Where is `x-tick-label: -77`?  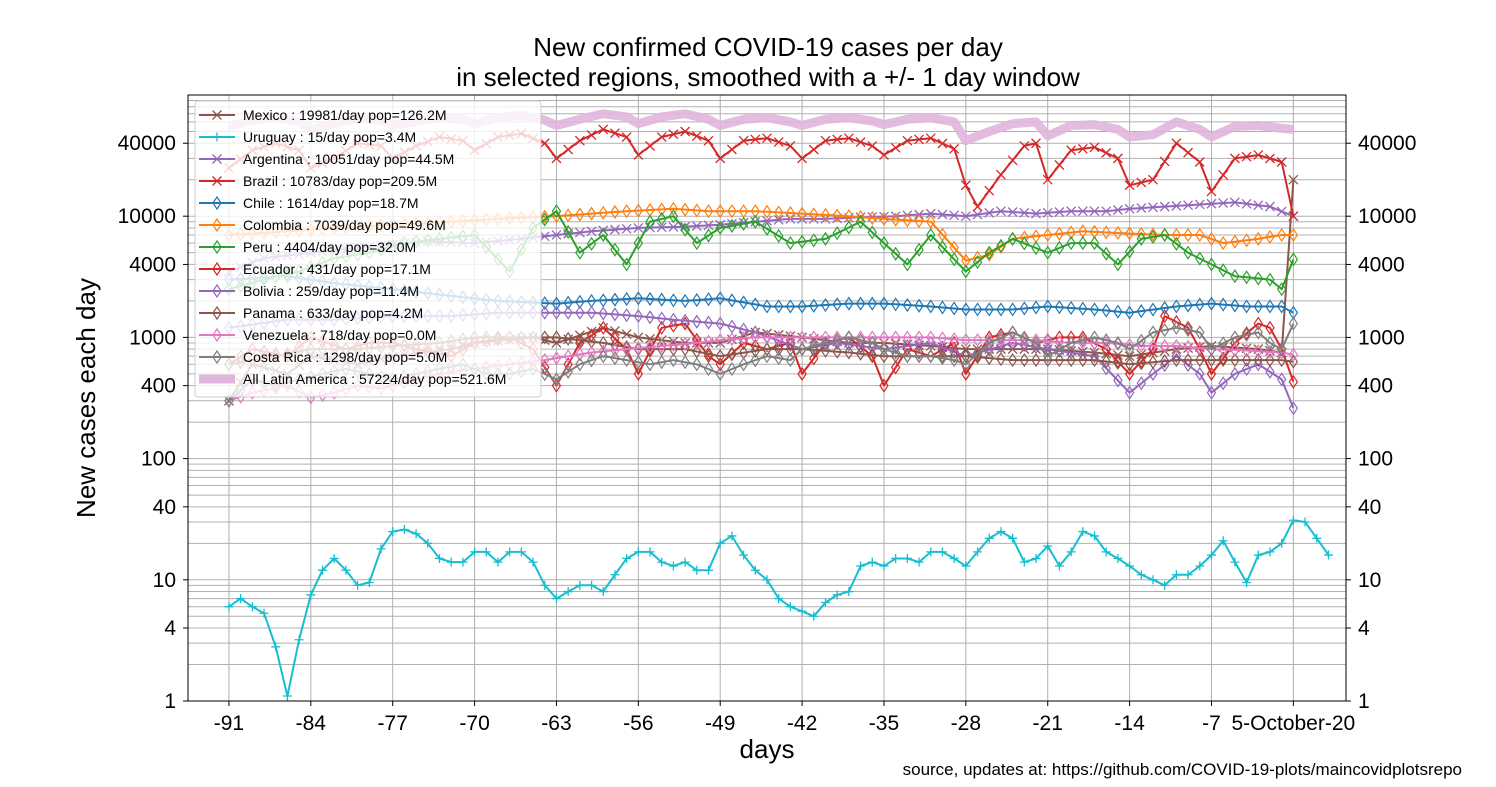 x-tick-label: -77 is located at coordinates (393, 723).